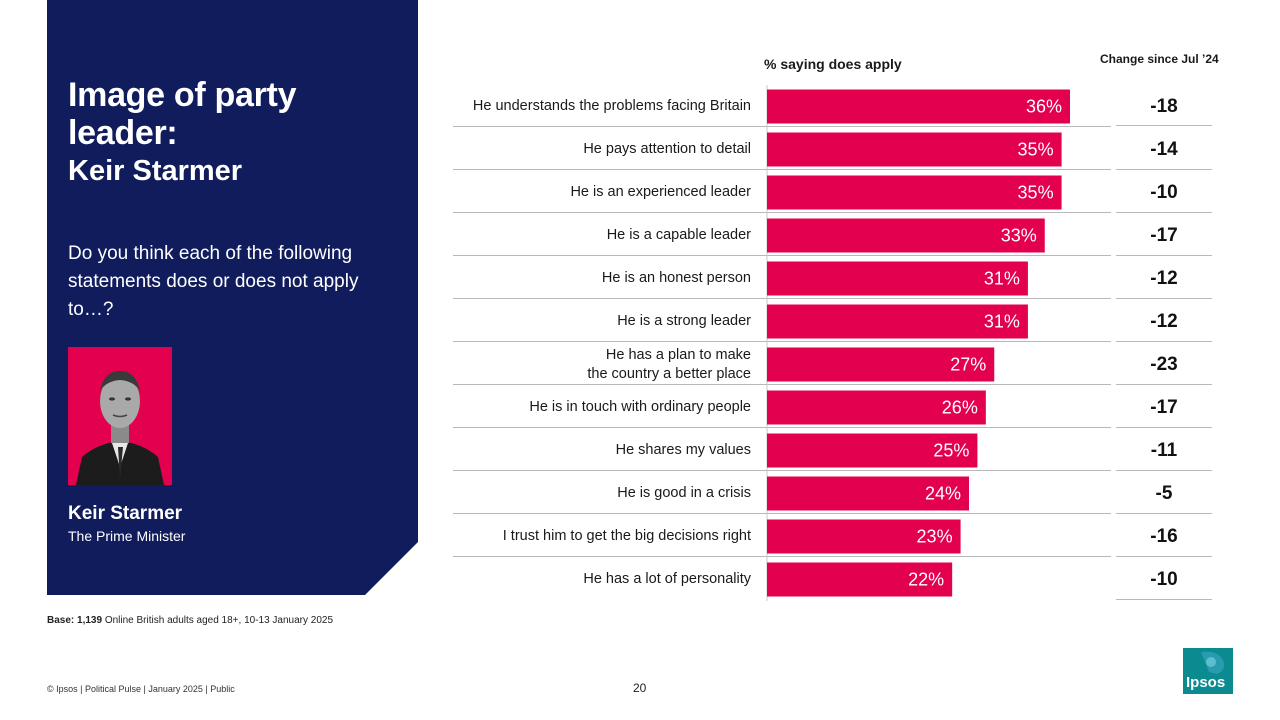 The width and height of the screenshot is (1280, 720). What do you see at coordinates (640, 688) in the screenshot?
I see `page-number: 20` at bounding box center [640, 688].